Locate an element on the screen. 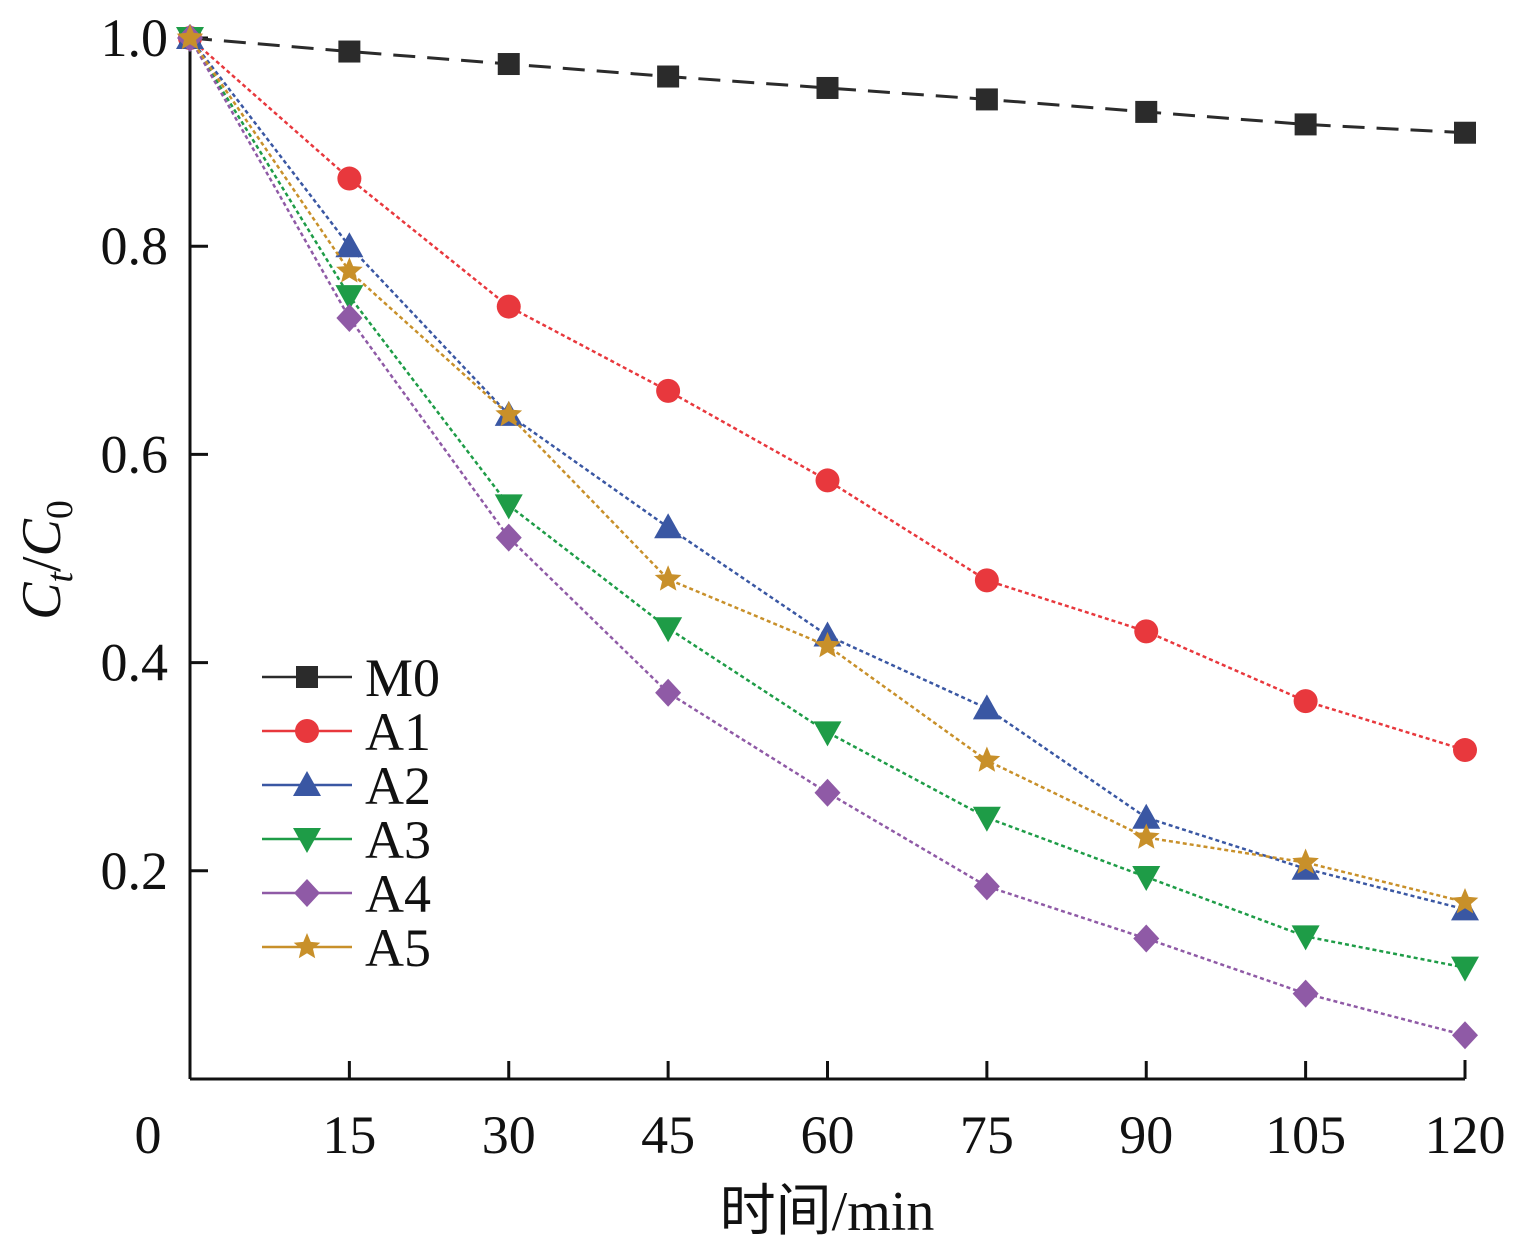  series-m0 is located at coordinates (827, 85).